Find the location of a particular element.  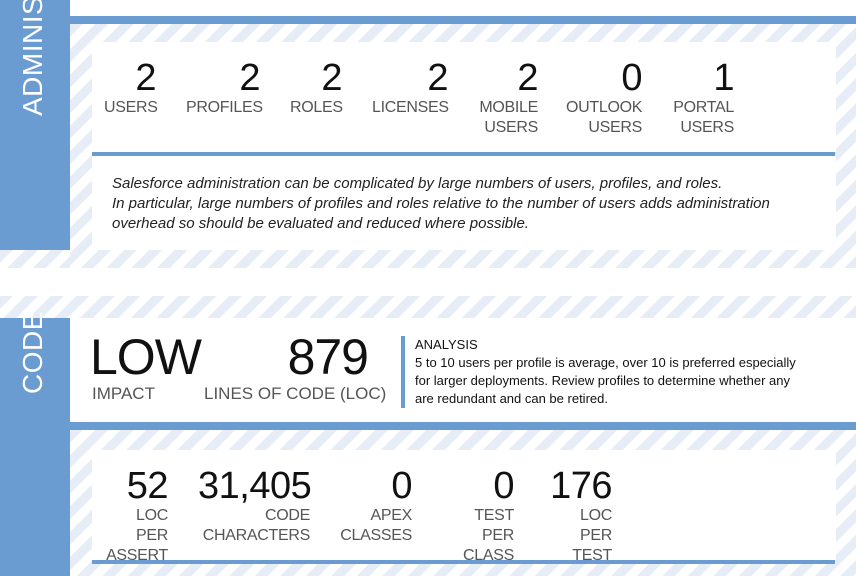

stat-test-per-class: 0 TEST PER CLASS is located at coordinates (478, 516).